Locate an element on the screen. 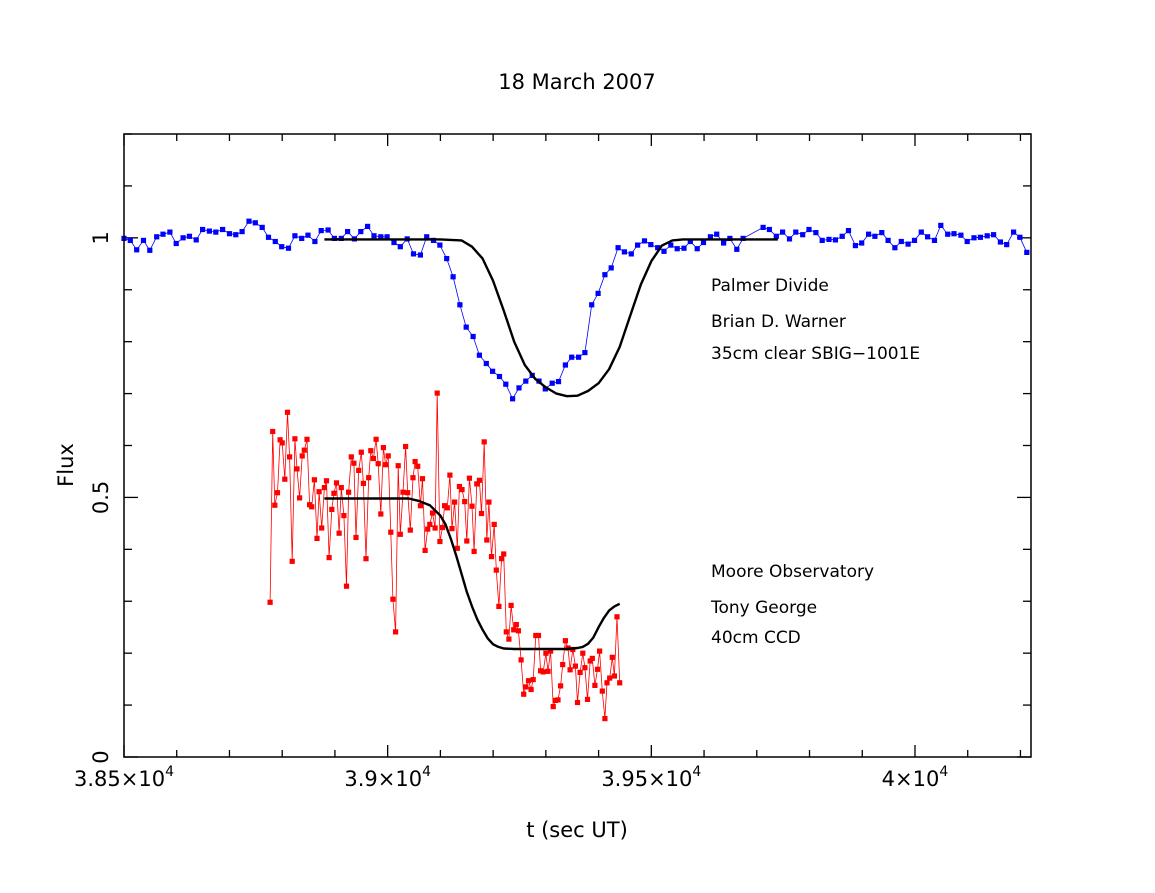 The width and height of the screenshot is (1155, 893). x-tick-label: 3.9×104 is located at coordinates (387, 777).